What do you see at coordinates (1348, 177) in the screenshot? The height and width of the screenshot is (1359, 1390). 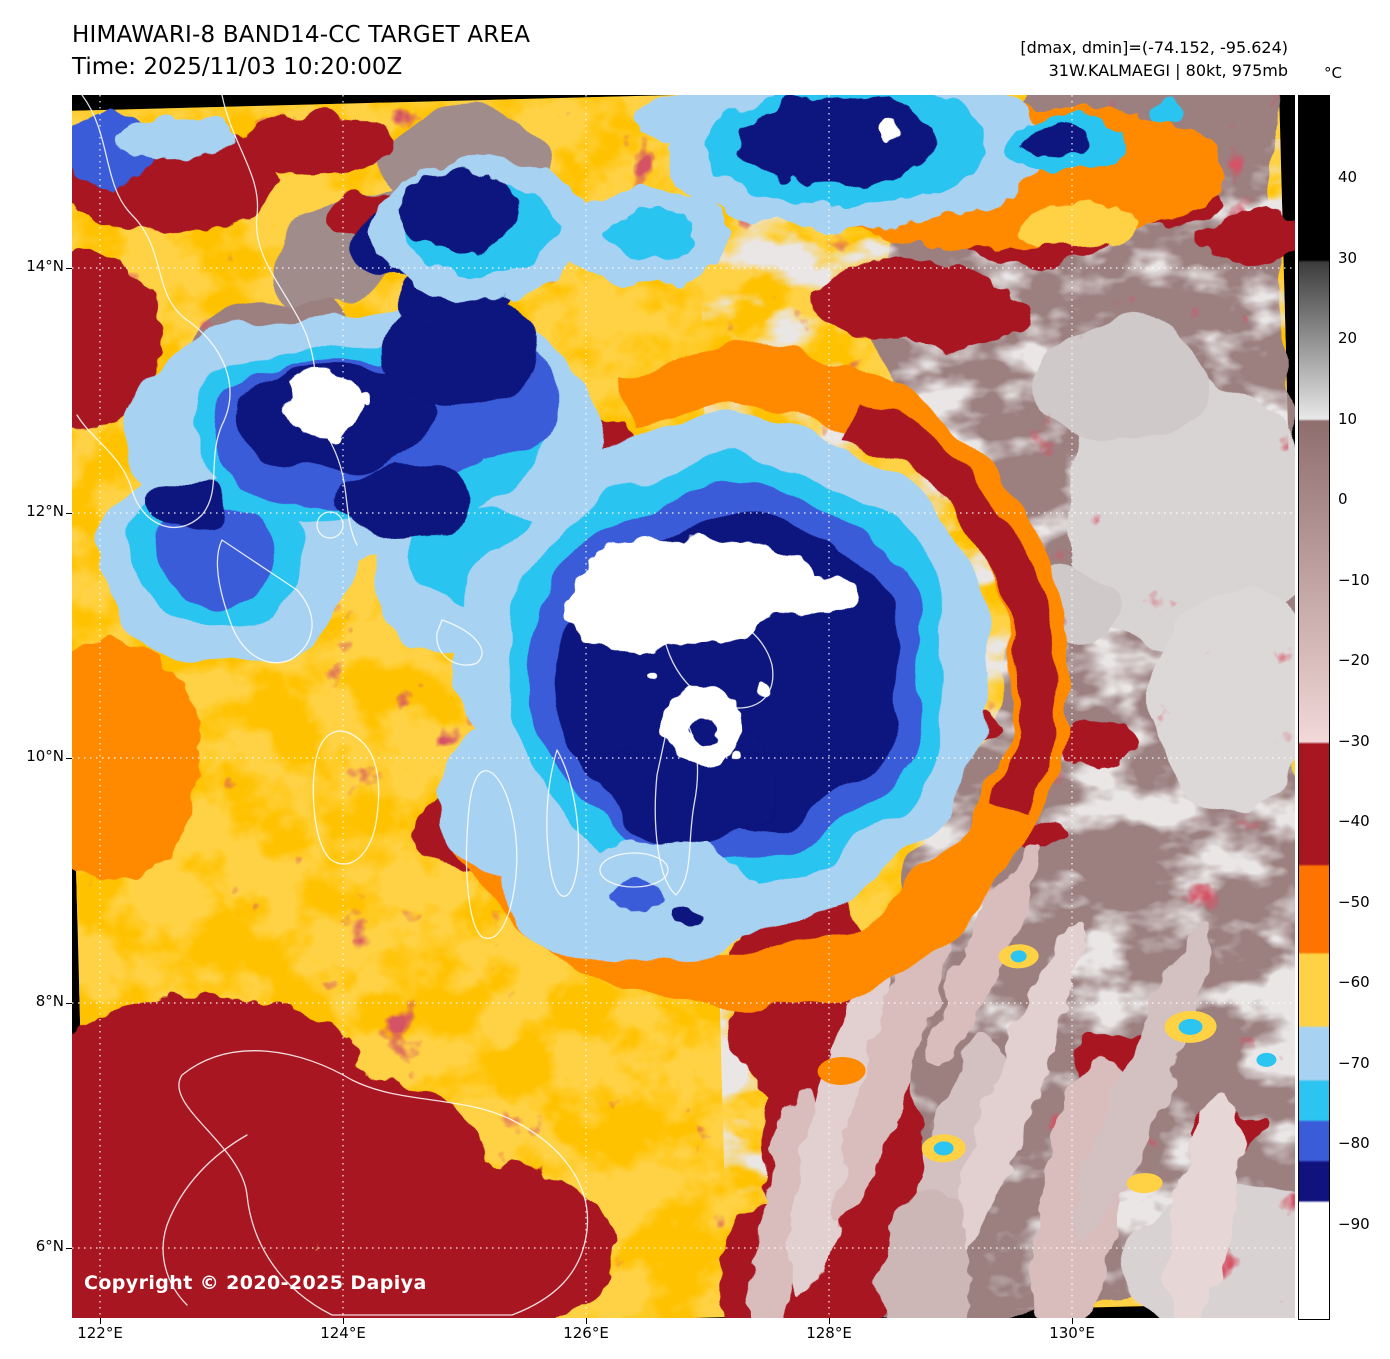 I see `colorbar-tick-label: 40` at bounding box center [1348, 177].